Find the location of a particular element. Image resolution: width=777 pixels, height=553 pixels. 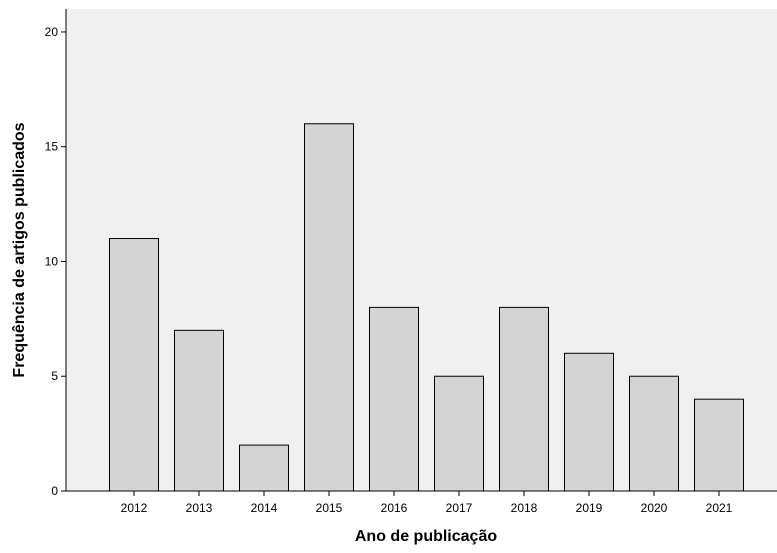

y-ticks: 0 5 10 15 20 is located at coordinates (55, 261).